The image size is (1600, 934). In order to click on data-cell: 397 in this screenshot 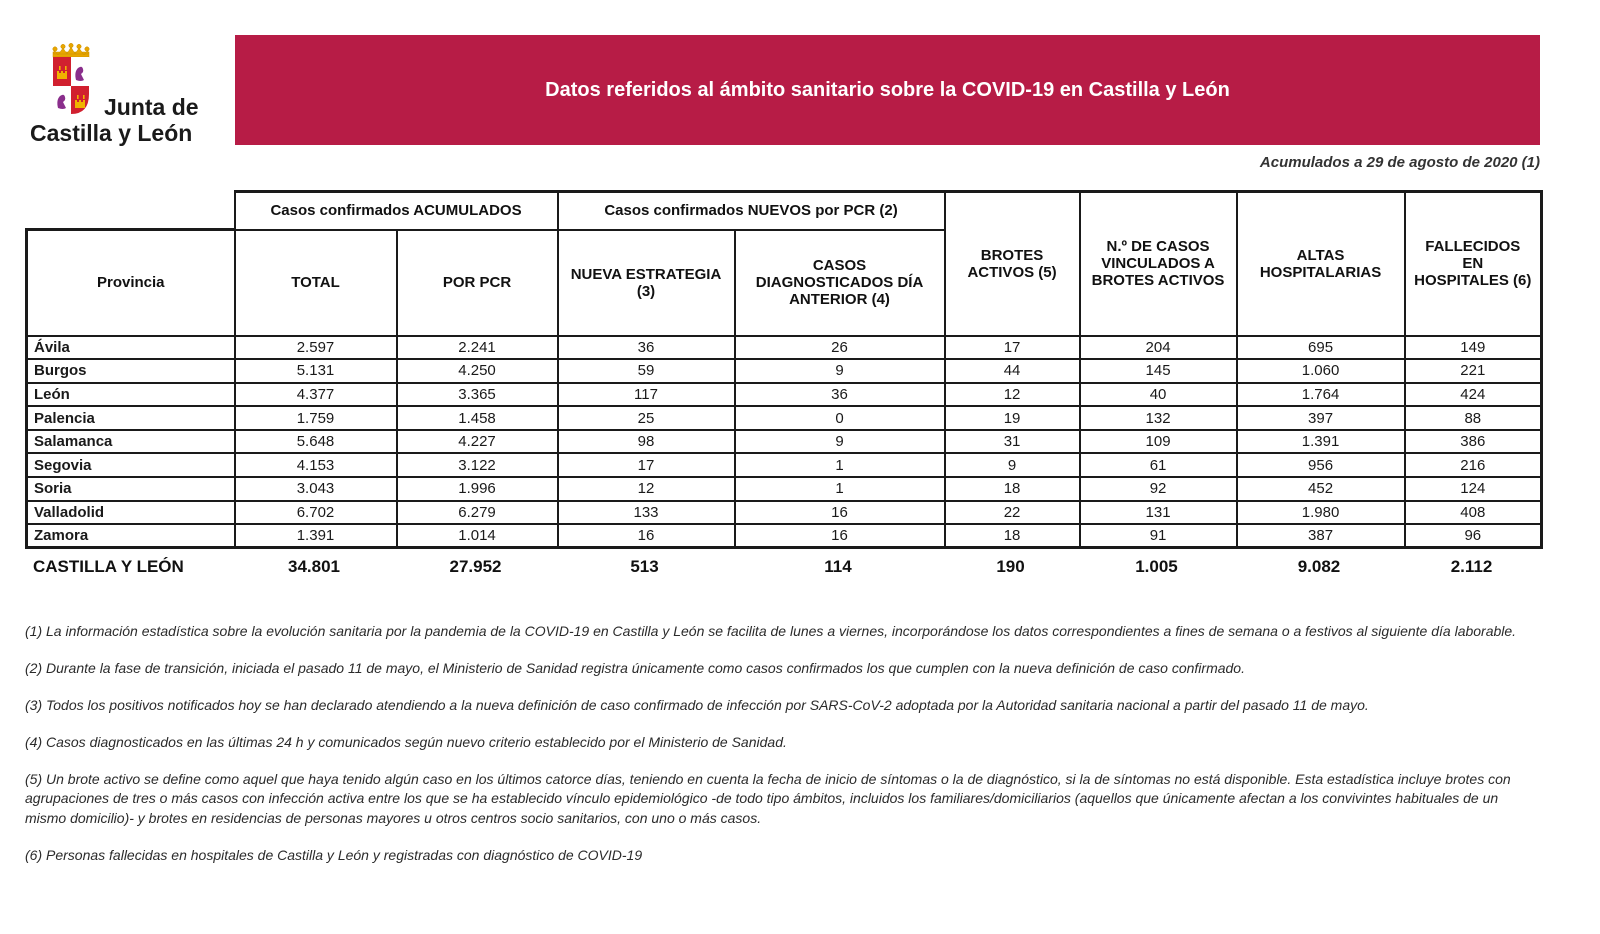, I will do `click(1320, 418)`.